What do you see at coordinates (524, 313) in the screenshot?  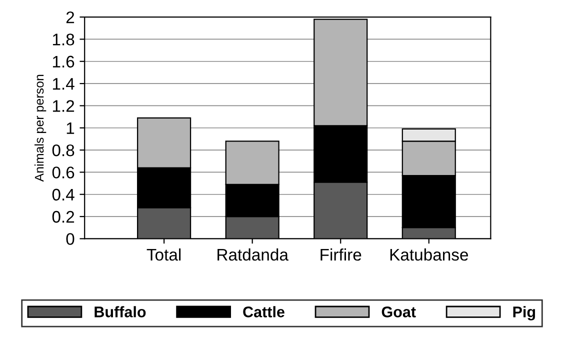 I see `legend-label: Pig` at bounding box center [524, 313].